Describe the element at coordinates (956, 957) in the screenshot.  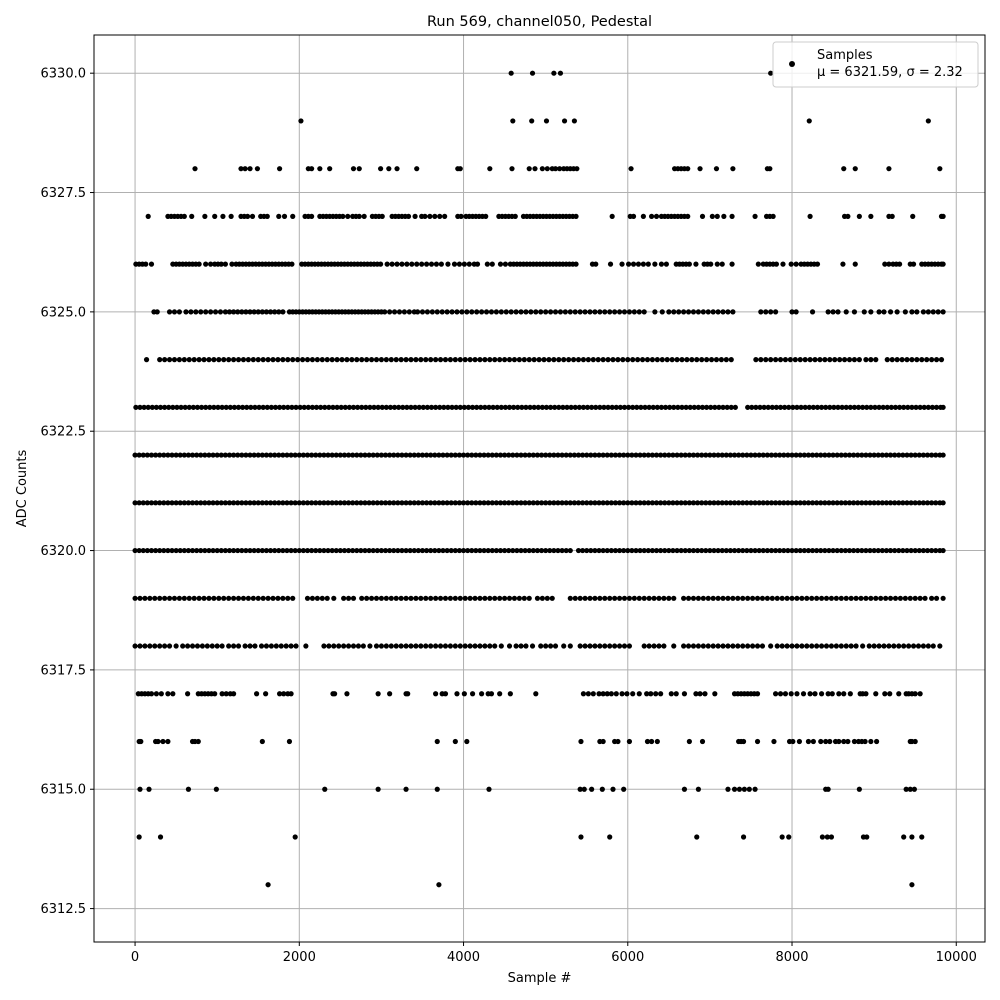
I see `x-tick-label: 10000` at that location.